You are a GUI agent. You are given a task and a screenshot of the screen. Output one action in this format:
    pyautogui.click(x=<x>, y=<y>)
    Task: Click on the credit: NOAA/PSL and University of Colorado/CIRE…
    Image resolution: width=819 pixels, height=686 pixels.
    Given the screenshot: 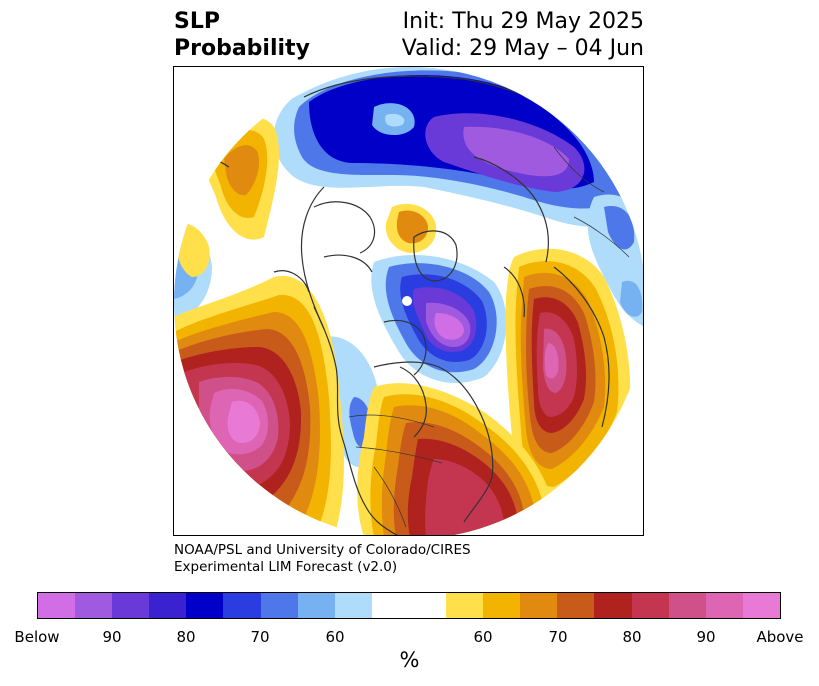 What is the action you would take?
    pyautogui.click(x=322, y=559)
    